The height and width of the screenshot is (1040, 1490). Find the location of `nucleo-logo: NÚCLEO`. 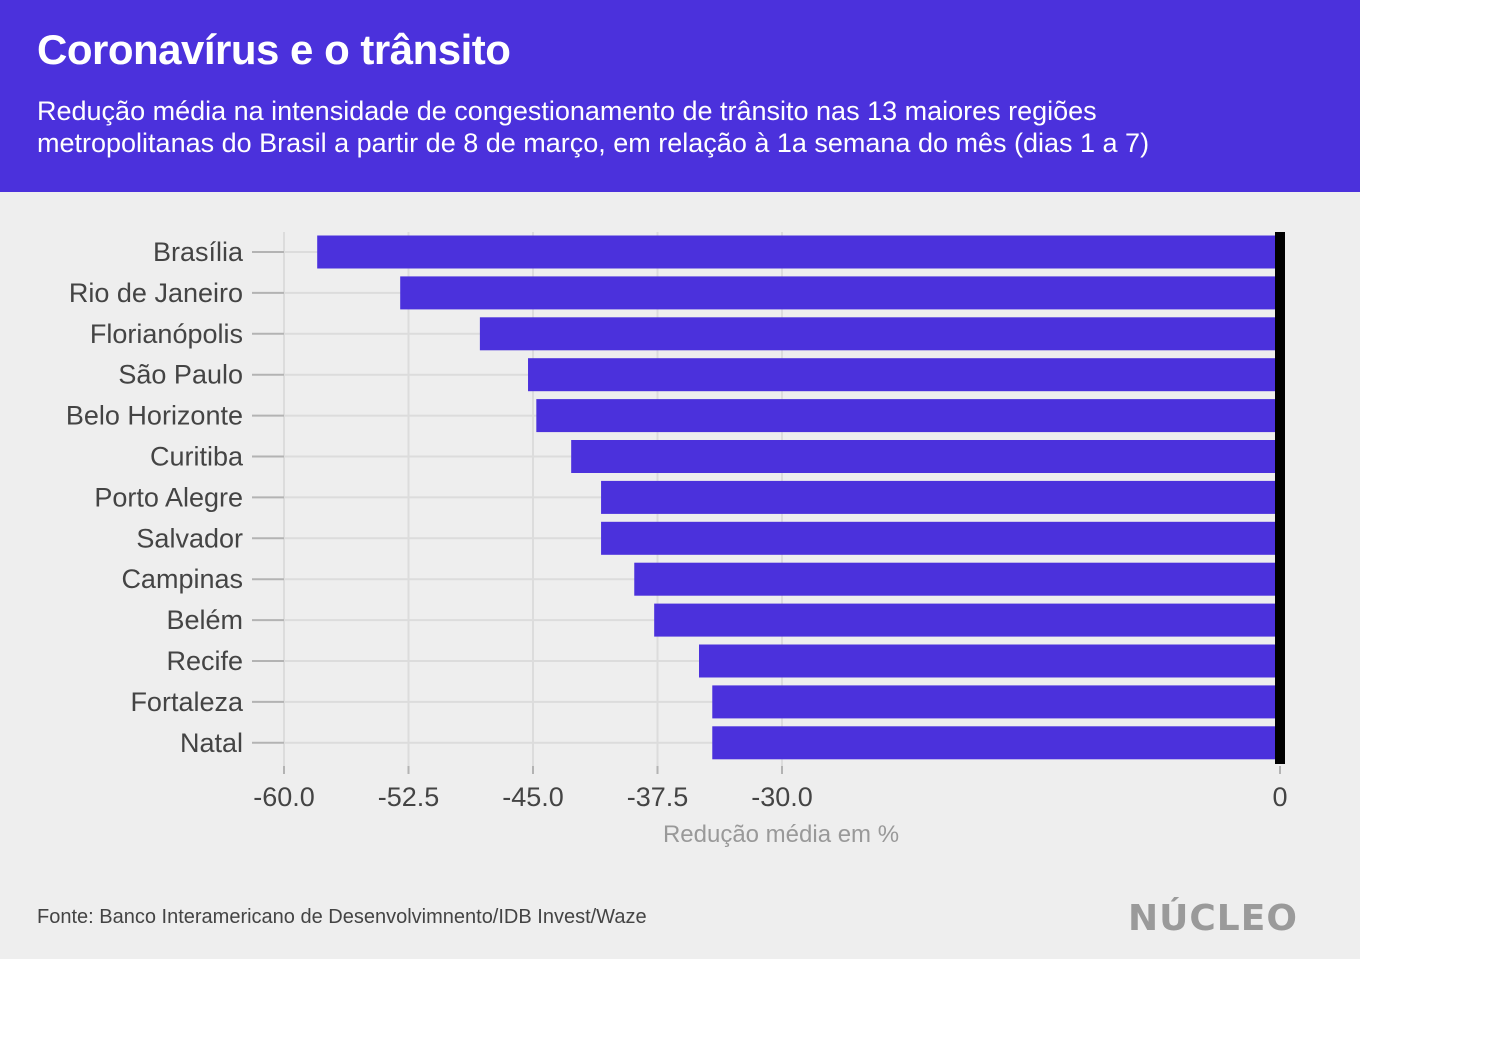

nucleo-logo: NÚCLEO is located at coordinates (1213, 918).